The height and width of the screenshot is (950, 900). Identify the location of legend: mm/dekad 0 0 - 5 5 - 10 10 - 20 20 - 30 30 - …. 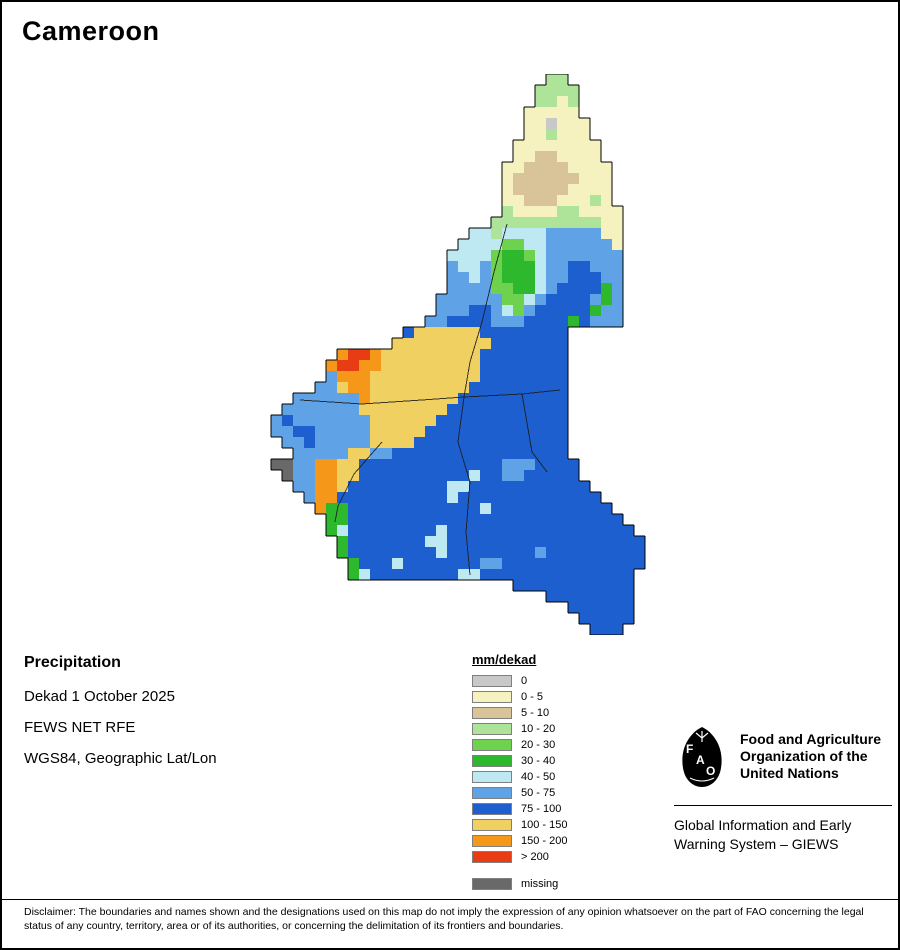
(519, 772).